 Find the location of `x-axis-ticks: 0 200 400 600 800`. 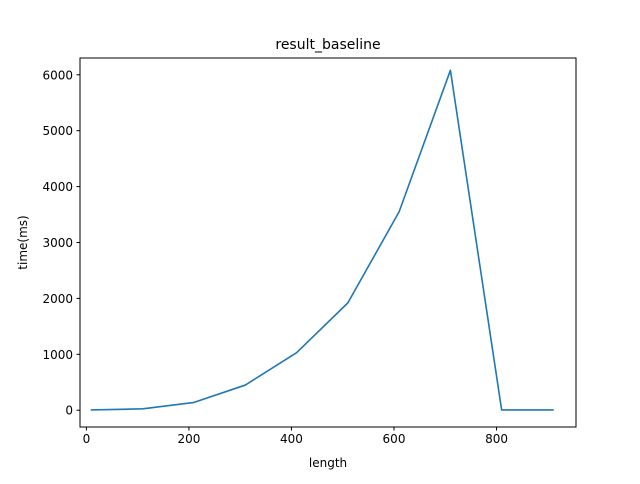

x-axis-ticks: 0 200 400 600 800 is located at coordinates (295, 436).